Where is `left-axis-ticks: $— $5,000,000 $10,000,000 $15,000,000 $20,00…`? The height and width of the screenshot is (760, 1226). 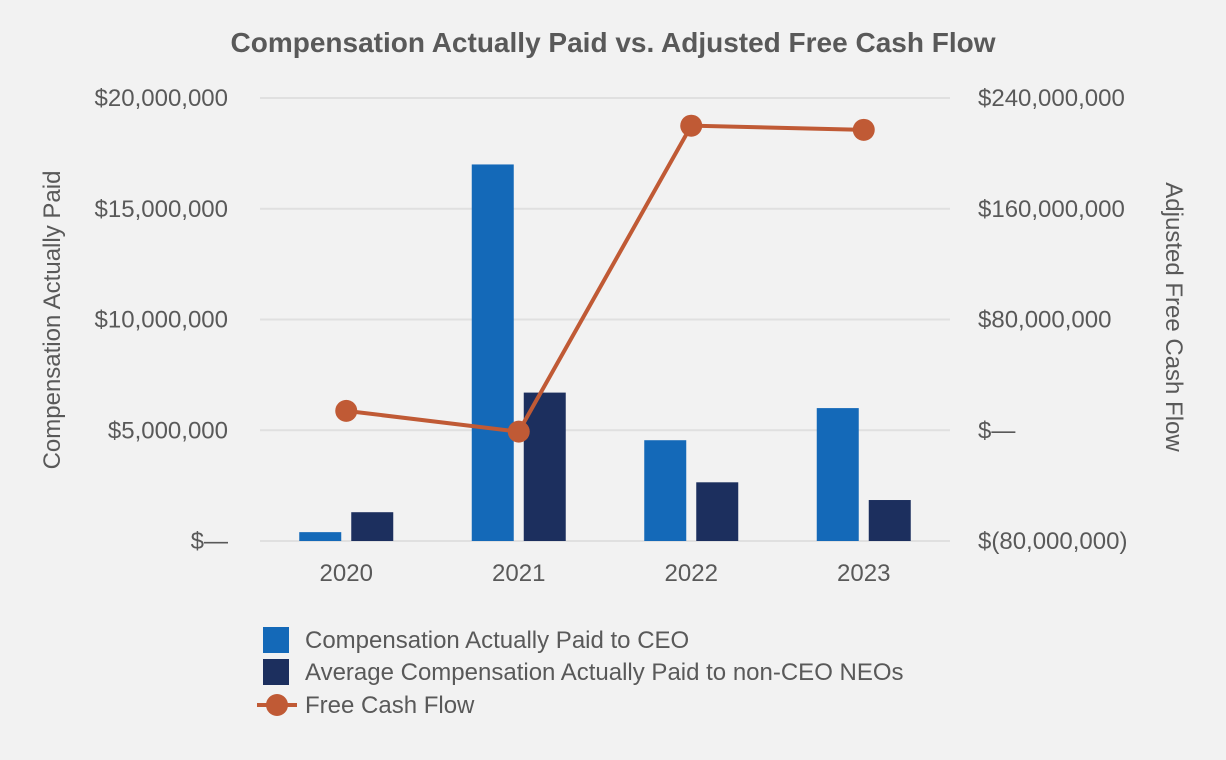 left-axis-ticks: $— $5,000,000 $10,000,000 $15,000,000 $20,00… is located at coordinates (161, 320).